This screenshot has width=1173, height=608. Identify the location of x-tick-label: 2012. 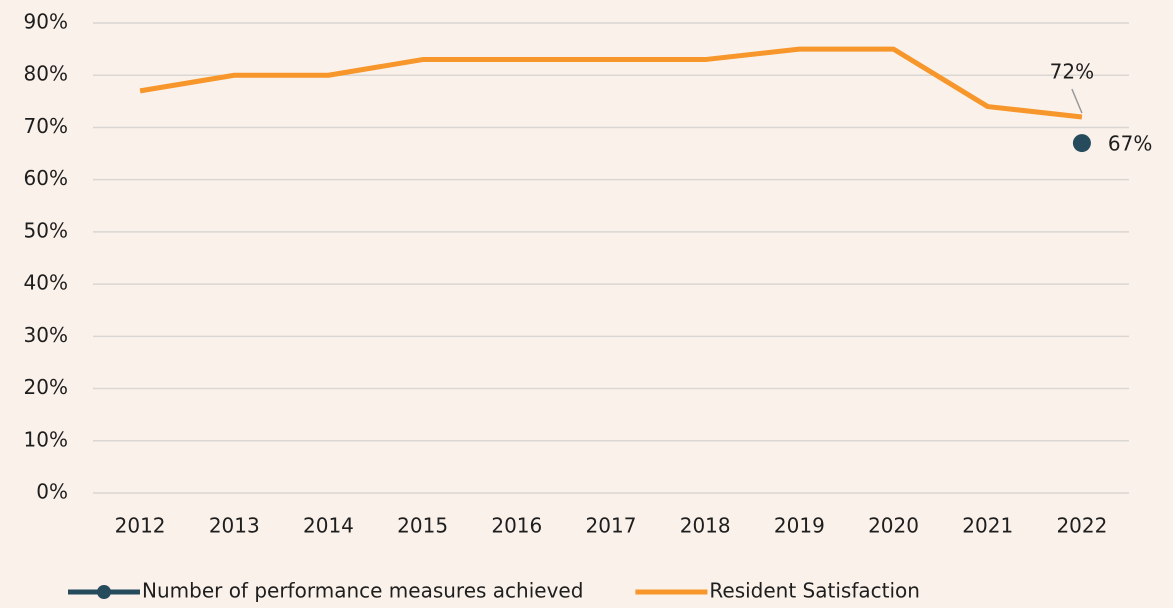
(140, 526).